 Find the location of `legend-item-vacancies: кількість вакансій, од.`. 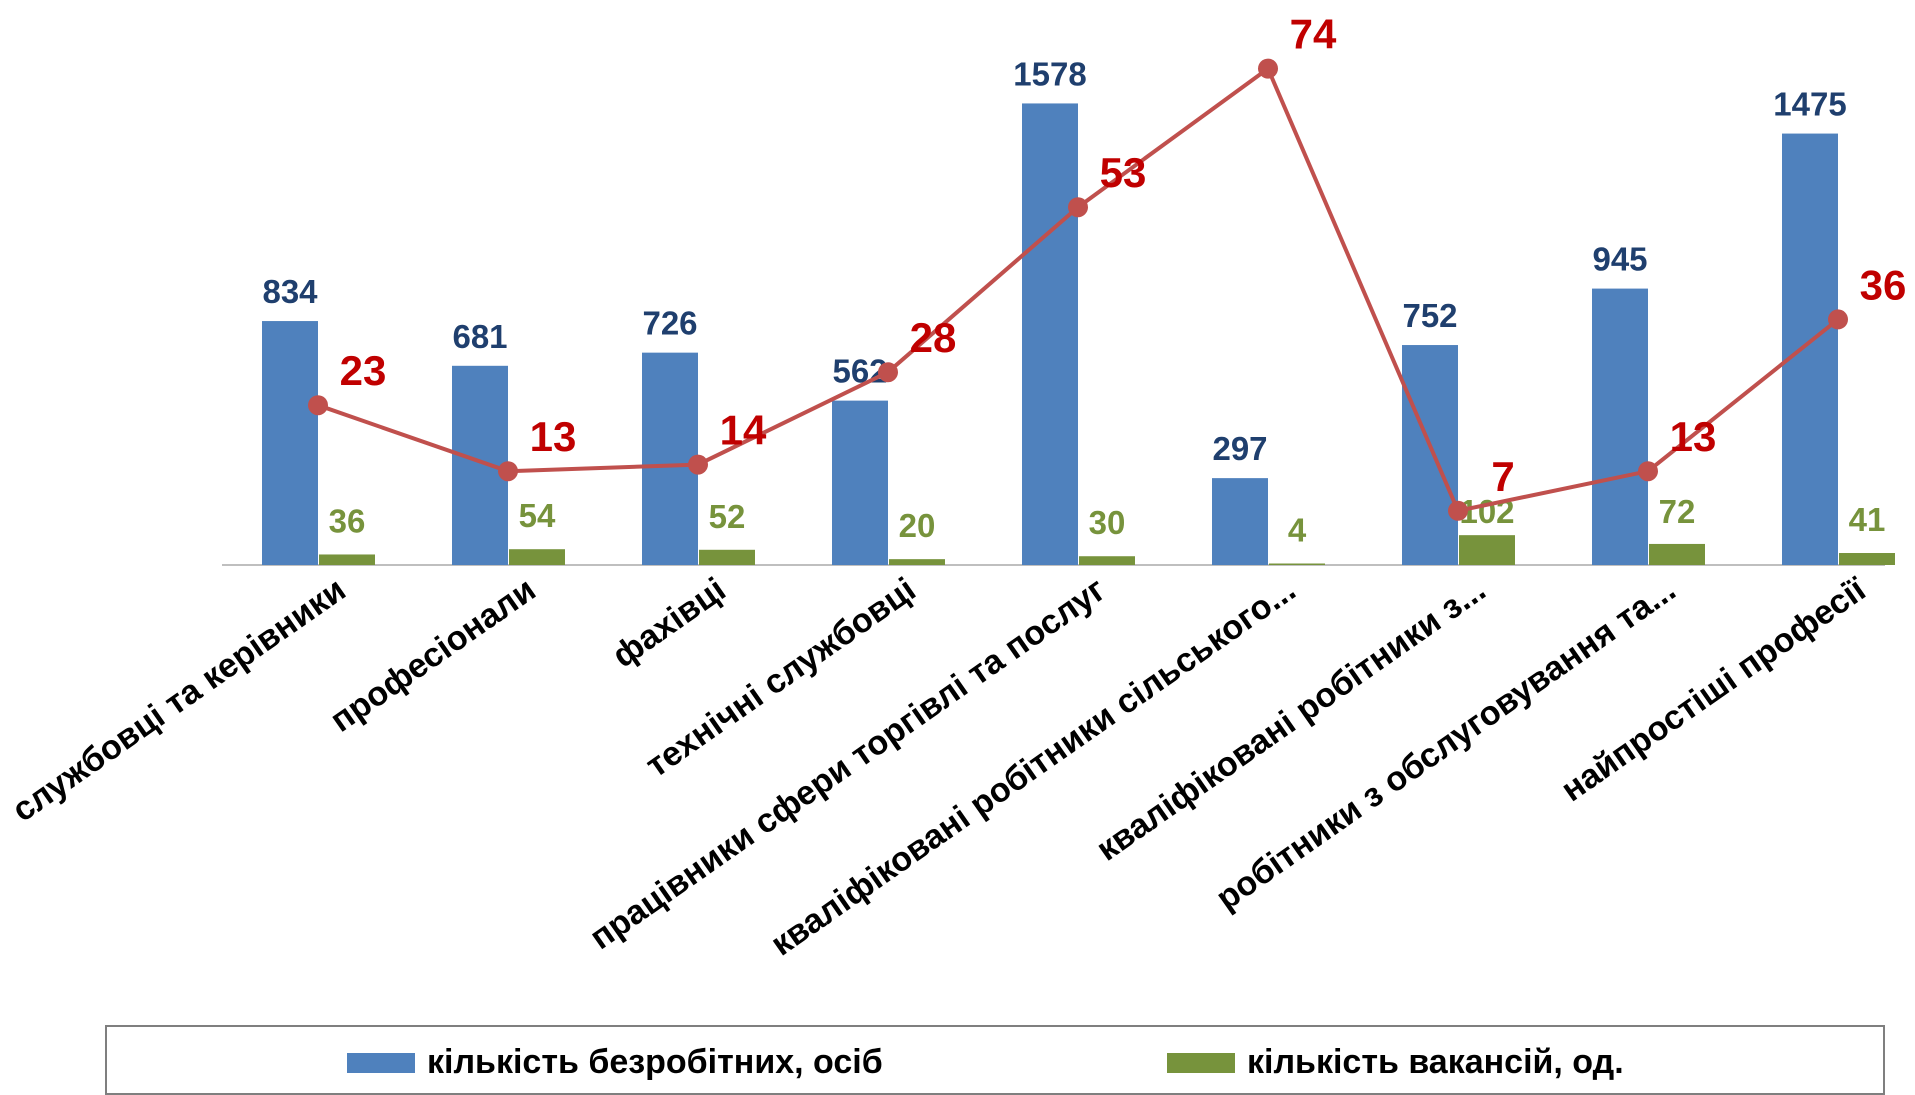

legend-item-vacancies: кількість вакансій, од. is located at coordinates (1395, 1062).